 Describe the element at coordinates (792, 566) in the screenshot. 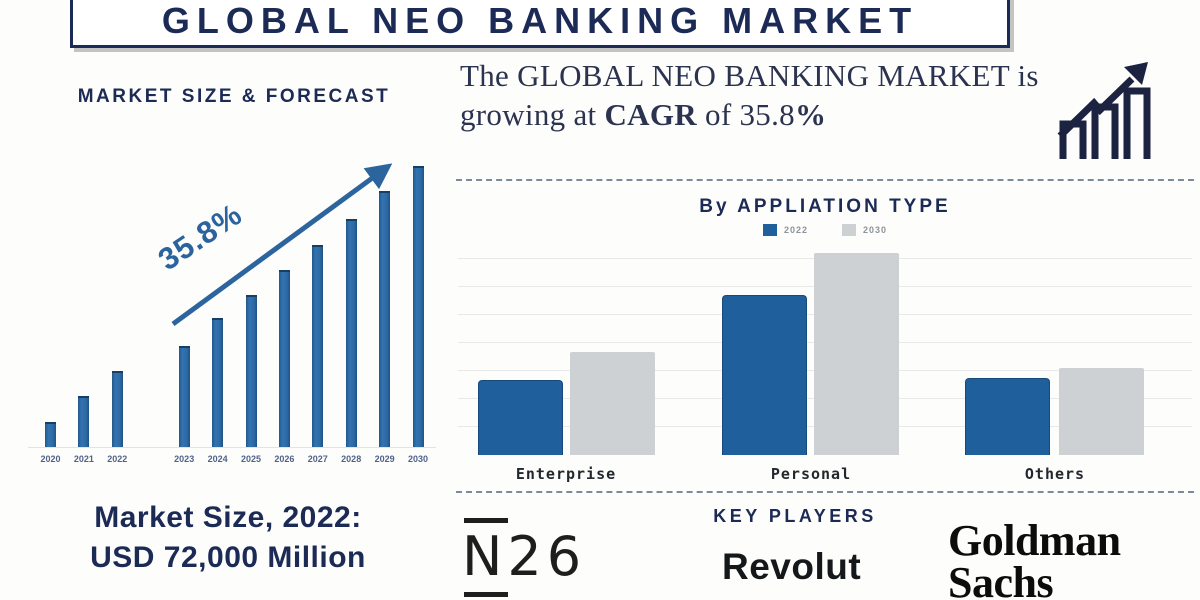

I see `revolut-logo: Revolut` at that location.